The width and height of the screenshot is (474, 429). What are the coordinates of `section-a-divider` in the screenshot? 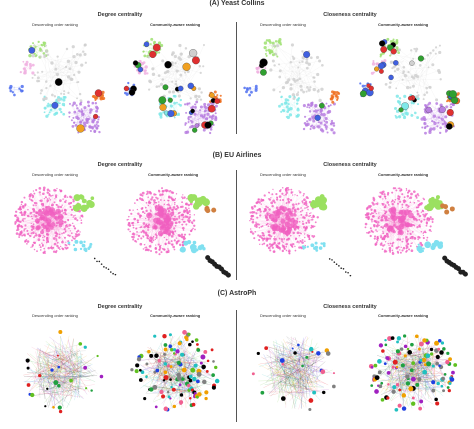 It's located at (236, 78).